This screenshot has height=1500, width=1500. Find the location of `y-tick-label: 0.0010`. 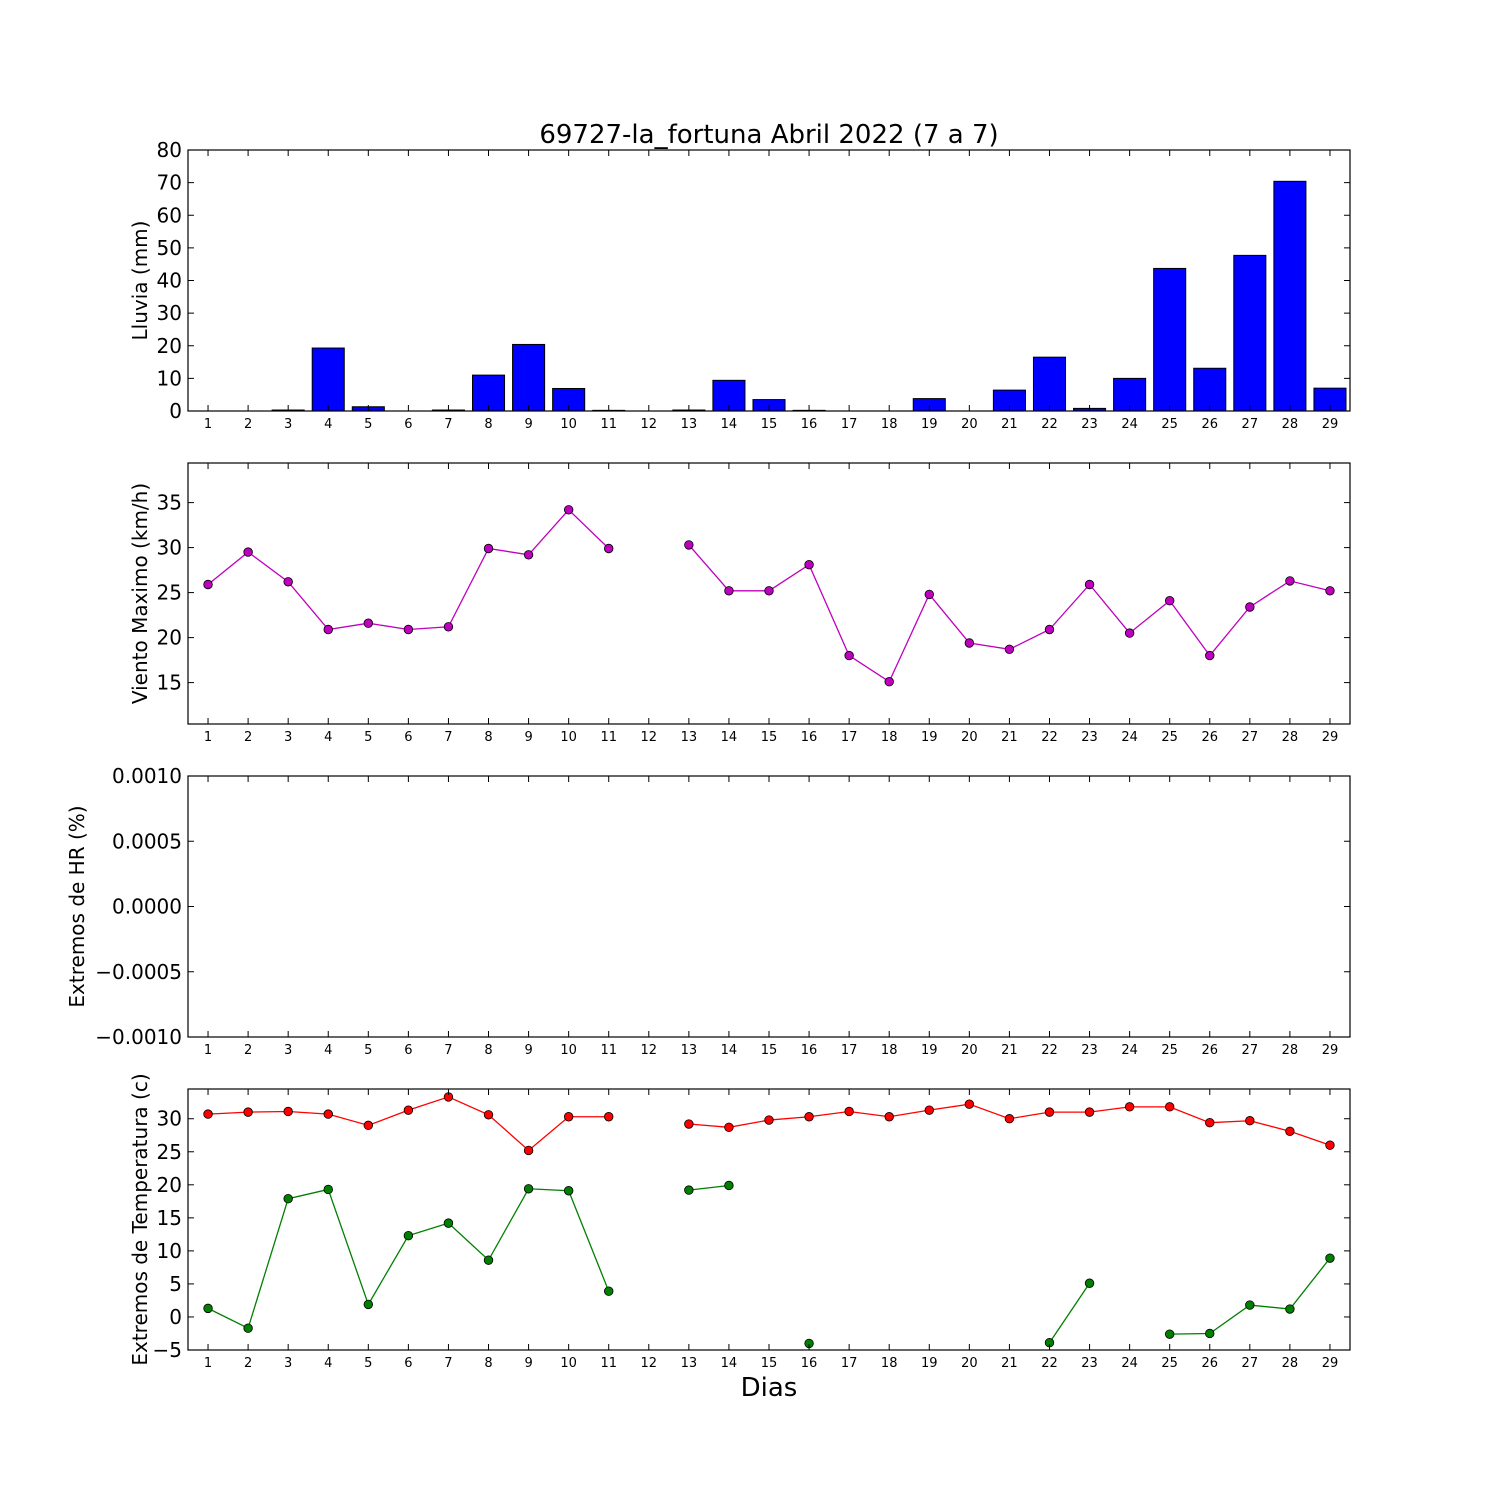

y-tick-label: 0.0010 is located at coordinates (147, 776).